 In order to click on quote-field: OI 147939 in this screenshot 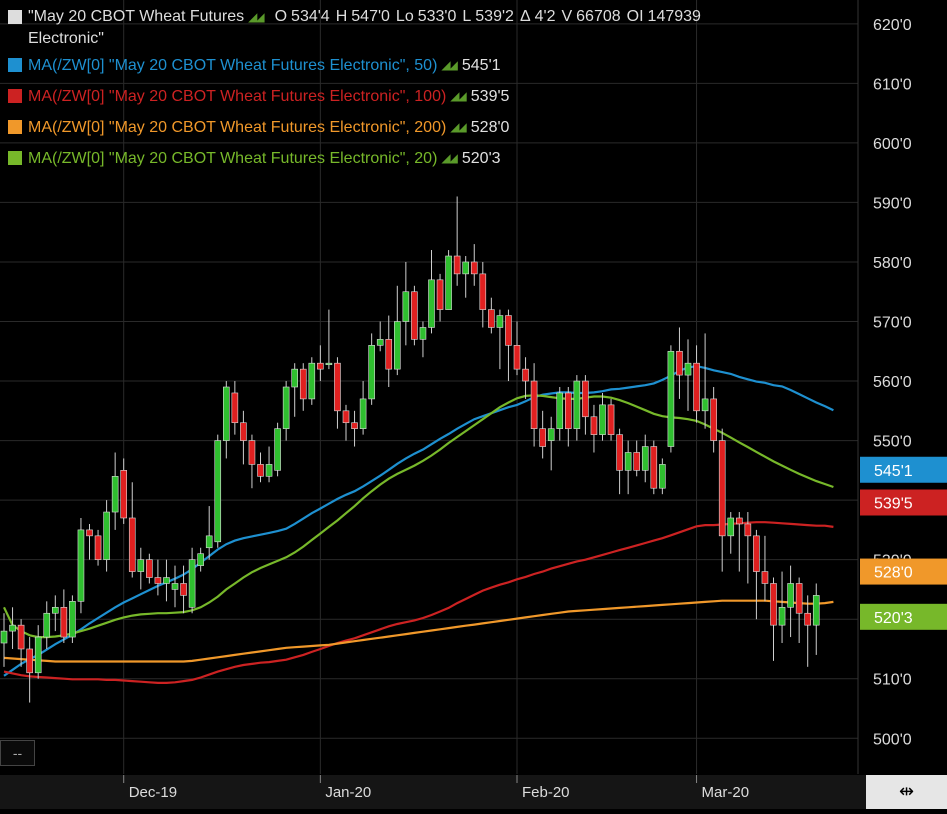, I will do `click(664, 17)`.